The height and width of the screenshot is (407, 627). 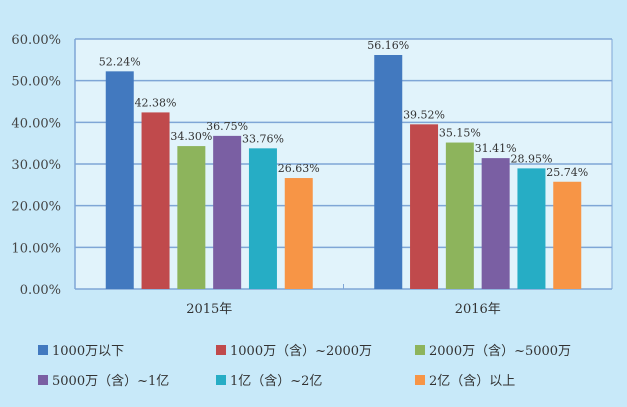 I want to click on legend-item: 5000万（含）~1亿, so click(x=103, y=379).